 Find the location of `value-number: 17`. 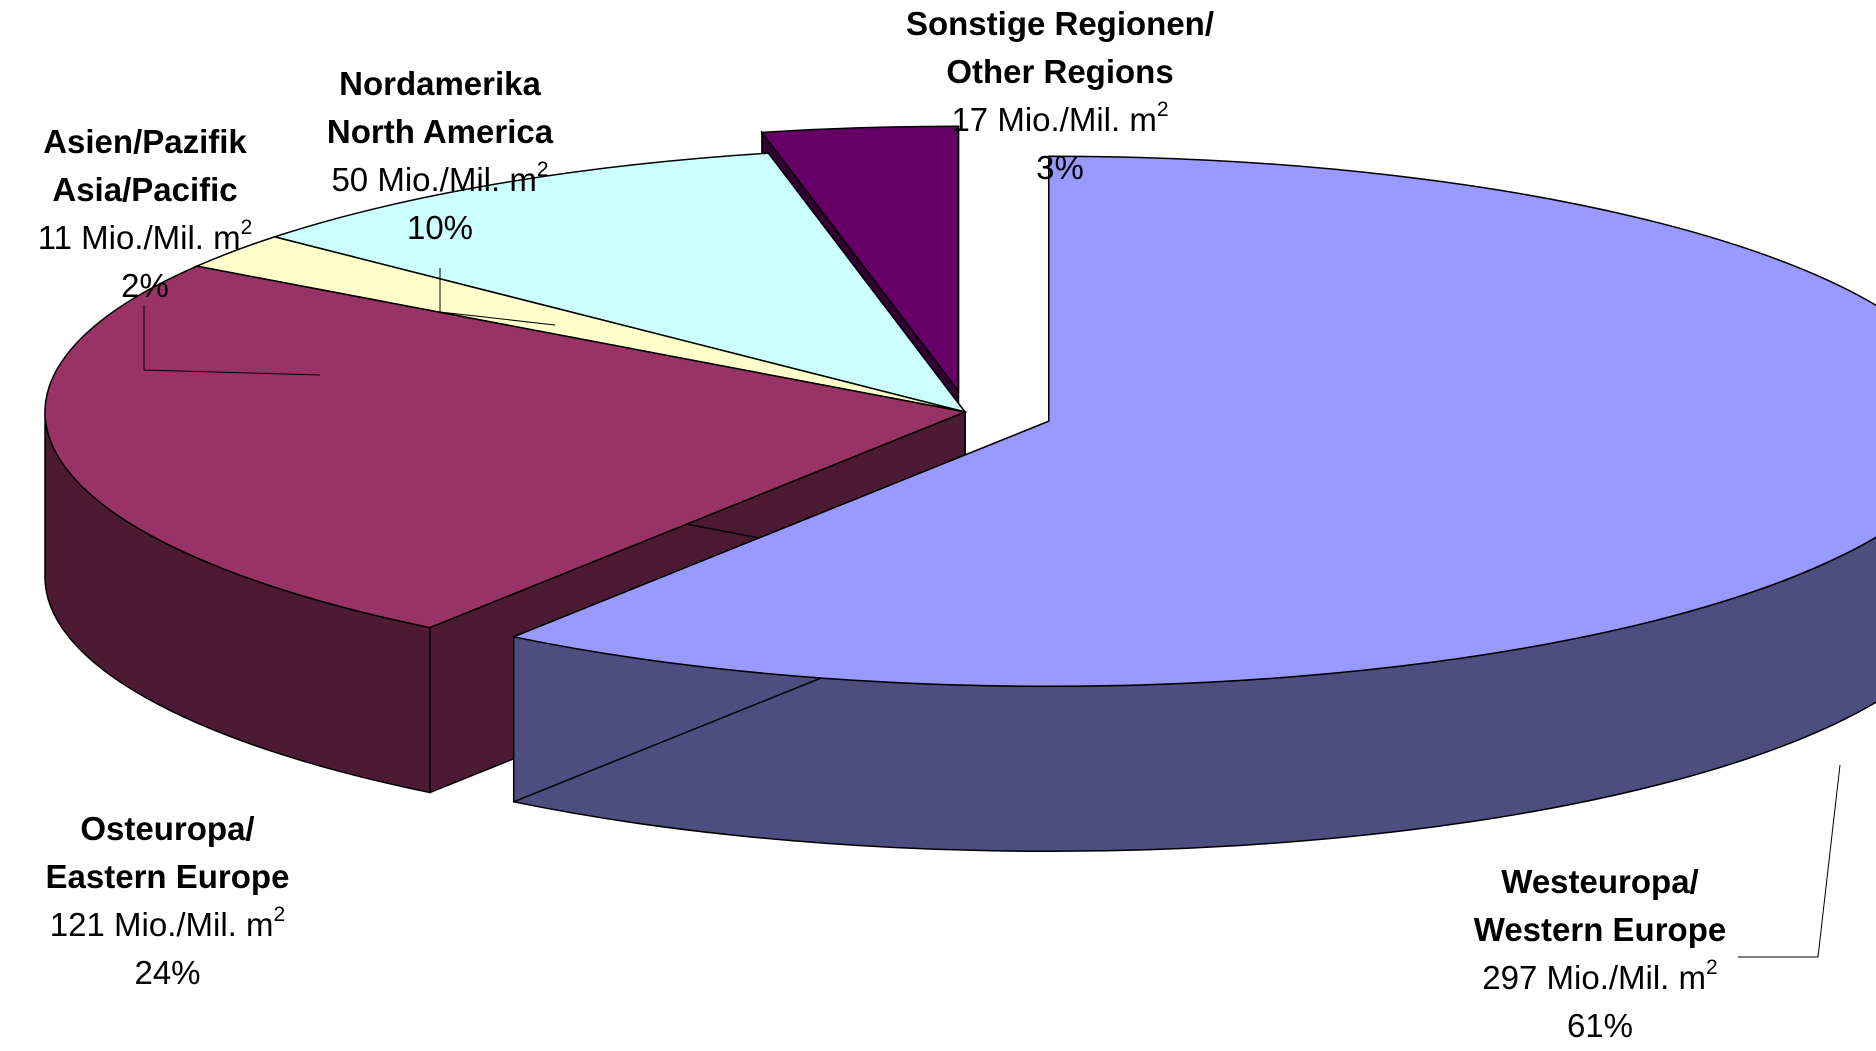

value-number: 17 is located at coordinates (970, 119).